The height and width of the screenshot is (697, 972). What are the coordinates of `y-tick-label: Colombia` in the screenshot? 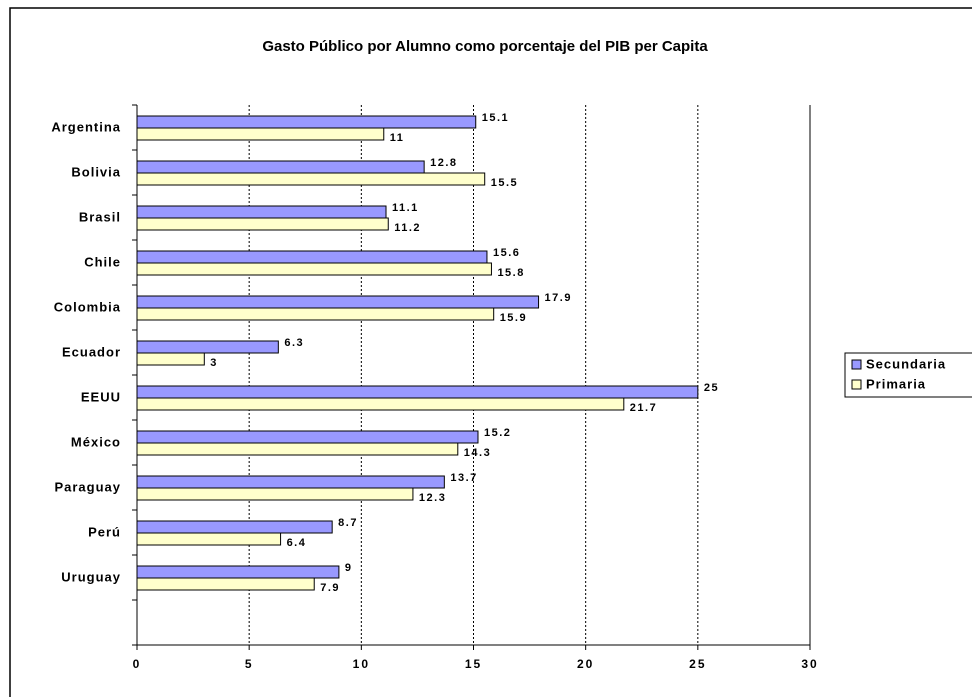 It's located at (87, 306).